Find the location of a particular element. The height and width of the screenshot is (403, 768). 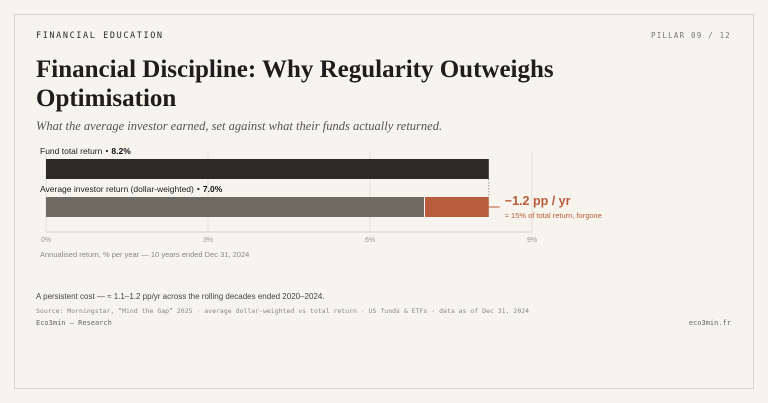

footer-right: eco3min.fr is located at coordinates (710, 323).